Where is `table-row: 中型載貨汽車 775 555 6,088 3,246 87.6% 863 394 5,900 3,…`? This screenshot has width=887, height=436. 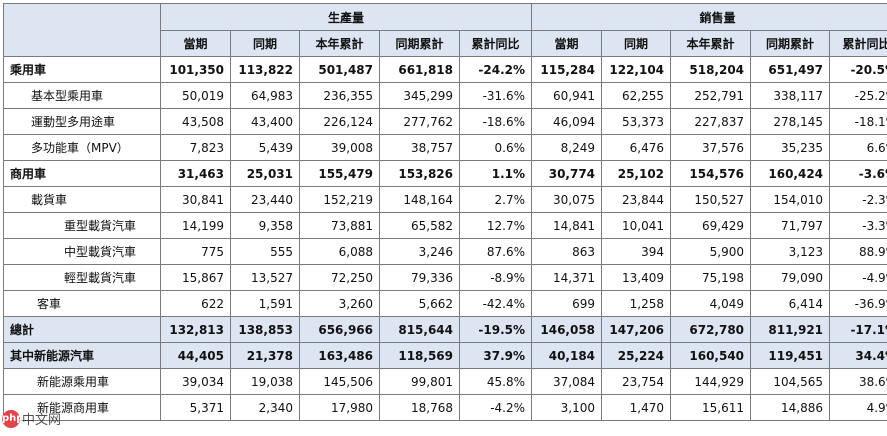
table-row: 中型載貨汽車 775 555 6,088 3,246 87.6% 863 394 5,900 3,… is located at coordinates (445, 251).